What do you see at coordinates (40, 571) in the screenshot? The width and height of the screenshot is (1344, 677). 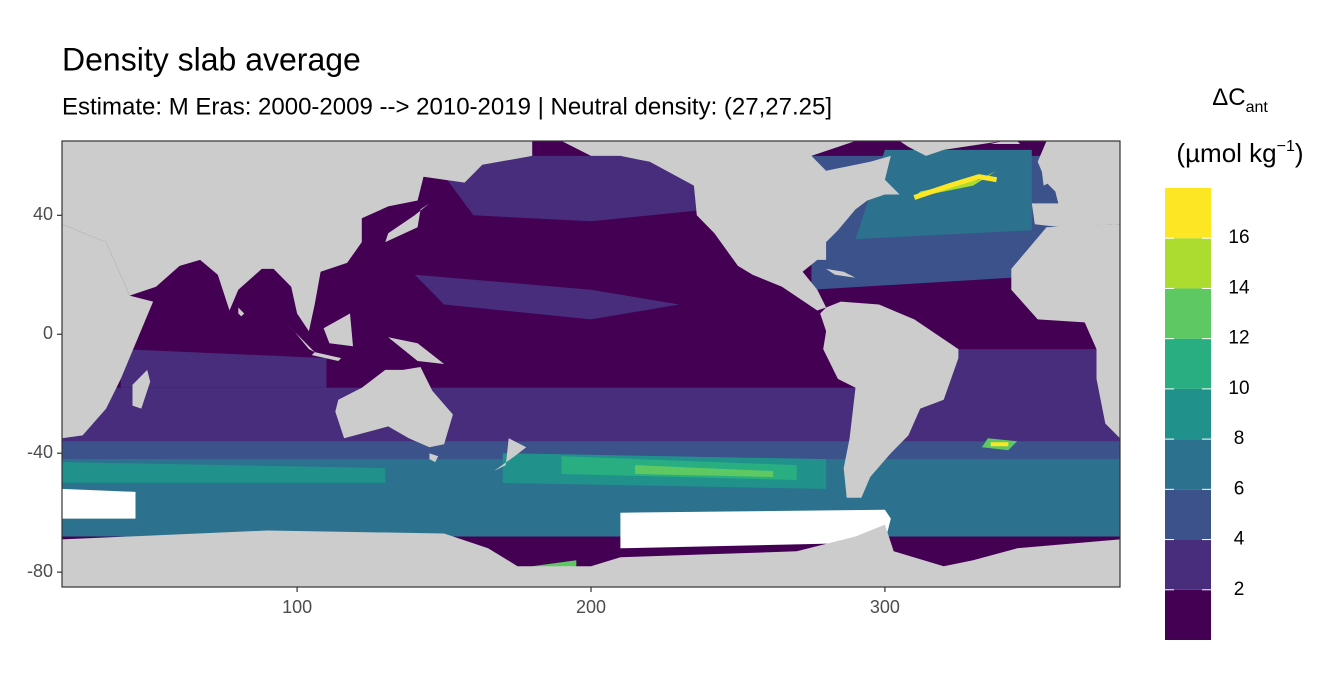 I see `y-tick-label: -80` at bounding box center [40, 571].